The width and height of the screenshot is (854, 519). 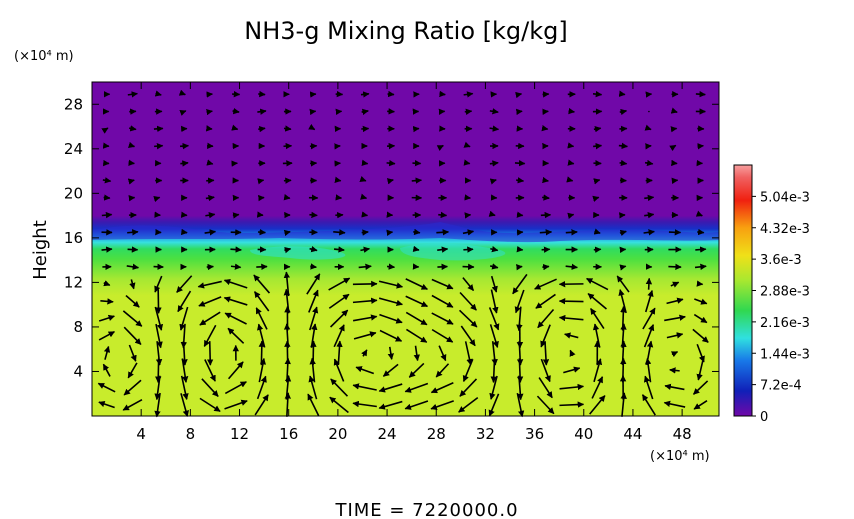 What do you see at coordinates (141, 434) in the screenshot?
I see `x-tick-label: 4` at bounding box center [141, 434].